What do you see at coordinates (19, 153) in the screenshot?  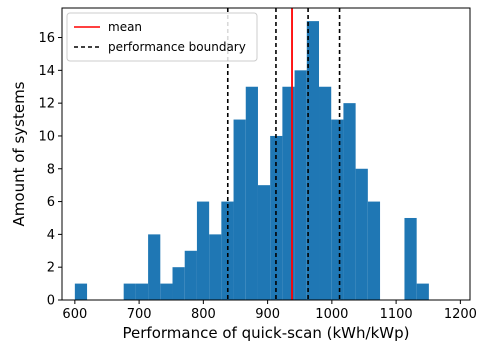 I see `y-axis-label: Amount of systems` at bounding box center [19, 153].